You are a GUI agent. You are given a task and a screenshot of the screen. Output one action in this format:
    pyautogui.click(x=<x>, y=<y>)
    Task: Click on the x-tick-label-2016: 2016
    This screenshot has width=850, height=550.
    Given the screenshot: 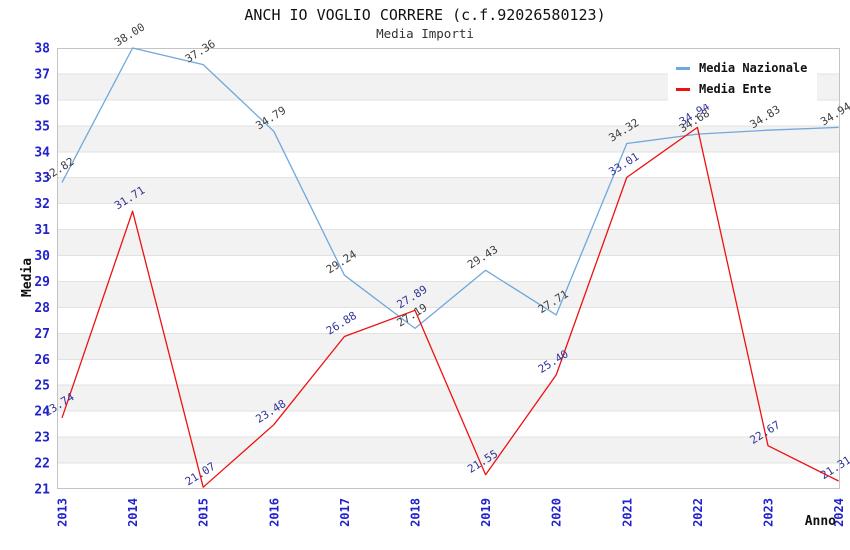 What is the action you would take?
    pyautogui.click(x=274, y=512)
    